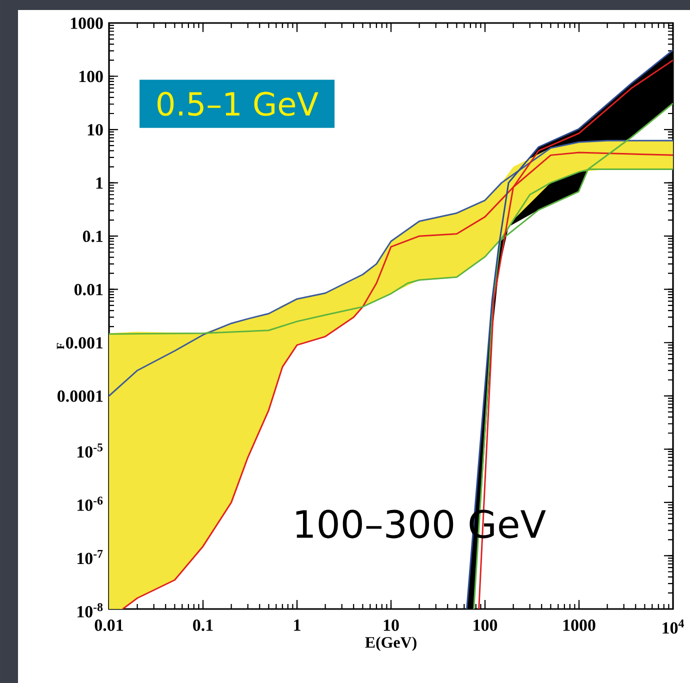  I want to click on x-tick-label: 1000, so click(579, 625).